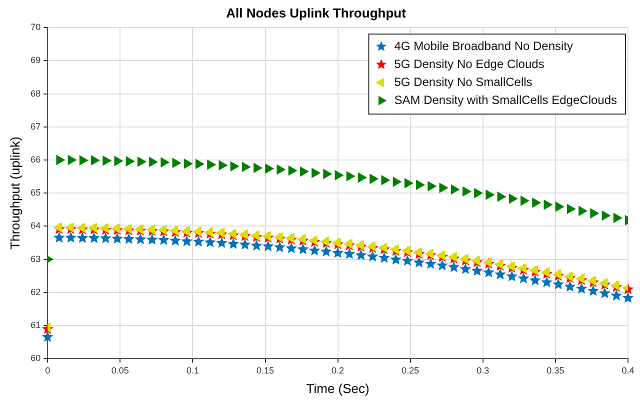 This screenshot has height=401, width=640. What do you see at coordinates (35, 126) in the screenshot?
I see `y-tick-label: 67` at bounding box center [35, 126].